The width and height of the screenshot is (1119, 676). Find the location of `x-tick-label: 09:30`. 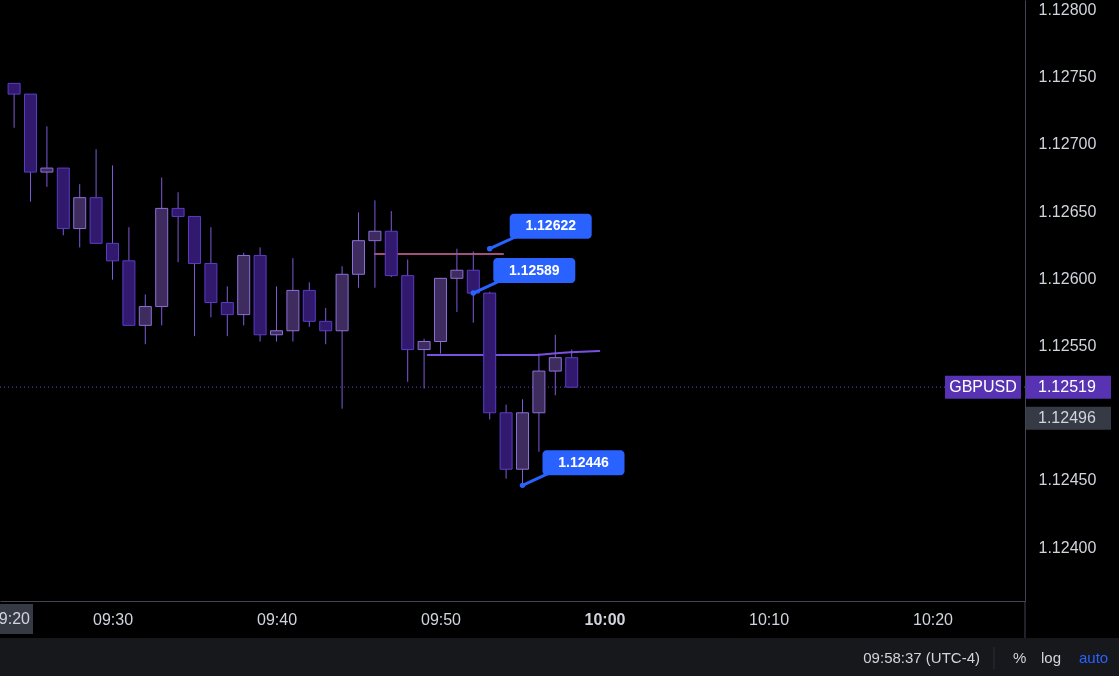

x-tick-label: 09:30 is located at coordinates (113, 619).